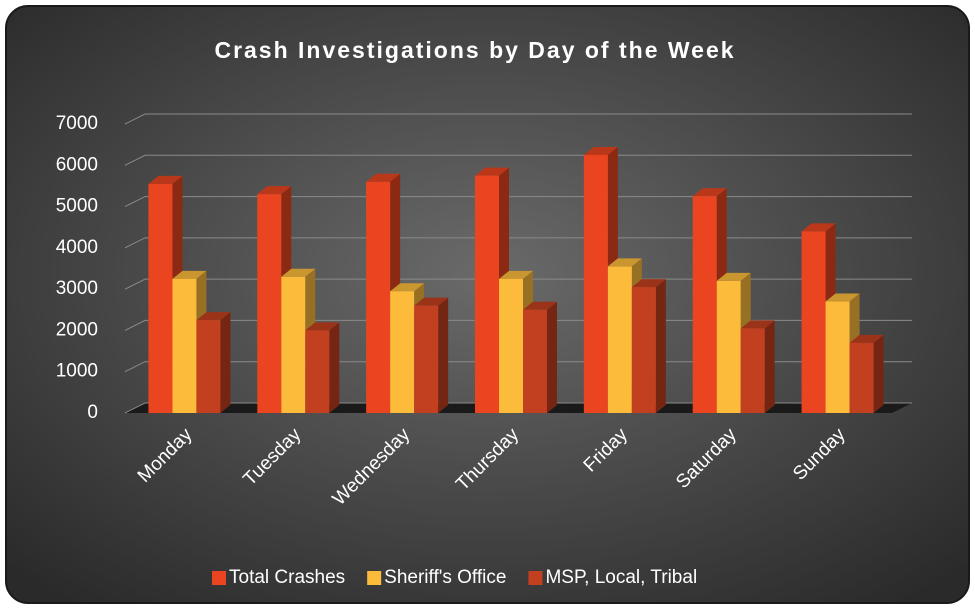 Image resolution: width=975 pixels, height=609 pixels. What do you see at coordinates (474, 50) in the screenshot?
I see `chart-title: Crash Investigations by Day of the Week` at bounding box center [474, 50].